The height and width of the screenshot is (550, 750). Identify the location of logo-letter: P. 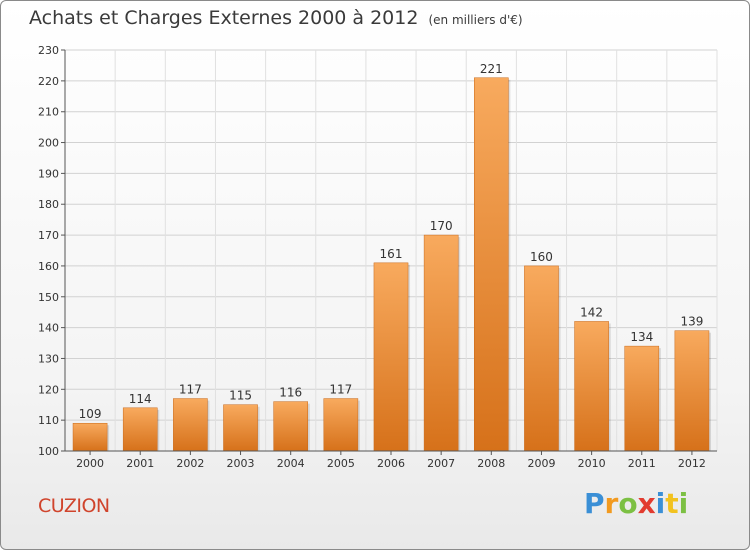
(594, 503).